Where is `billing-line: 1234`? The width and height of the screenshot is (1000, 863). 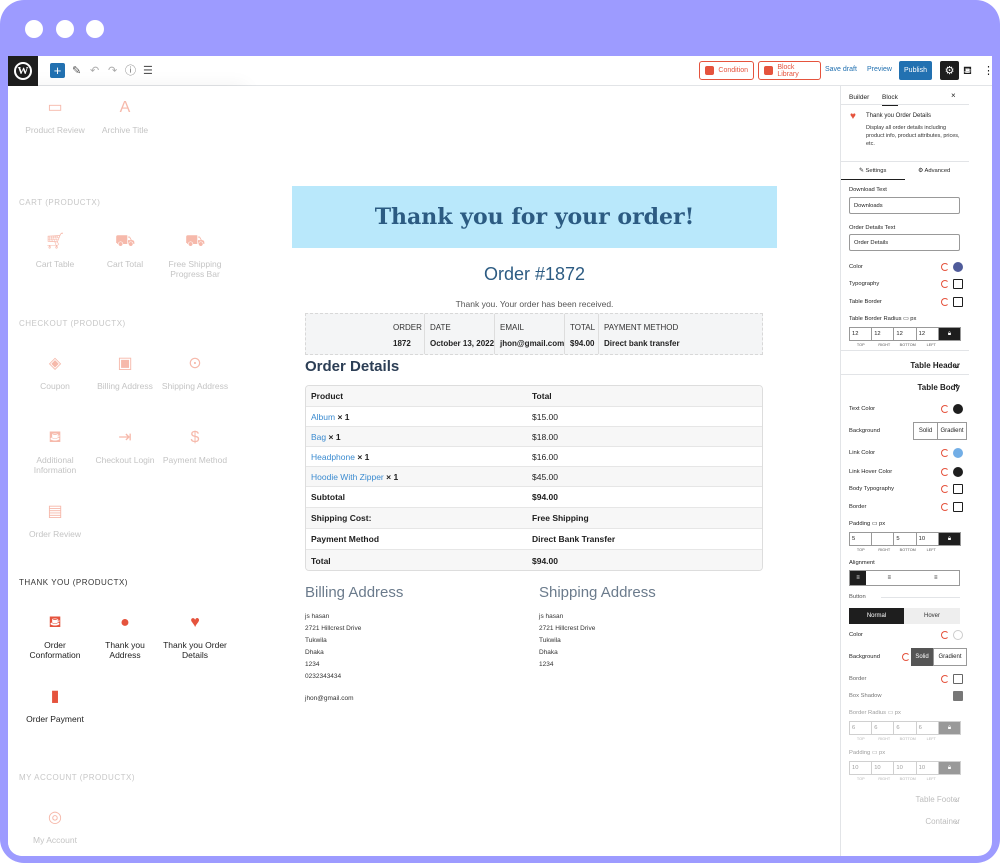 billing-line: 1234 is located at coordinates (312, 664).